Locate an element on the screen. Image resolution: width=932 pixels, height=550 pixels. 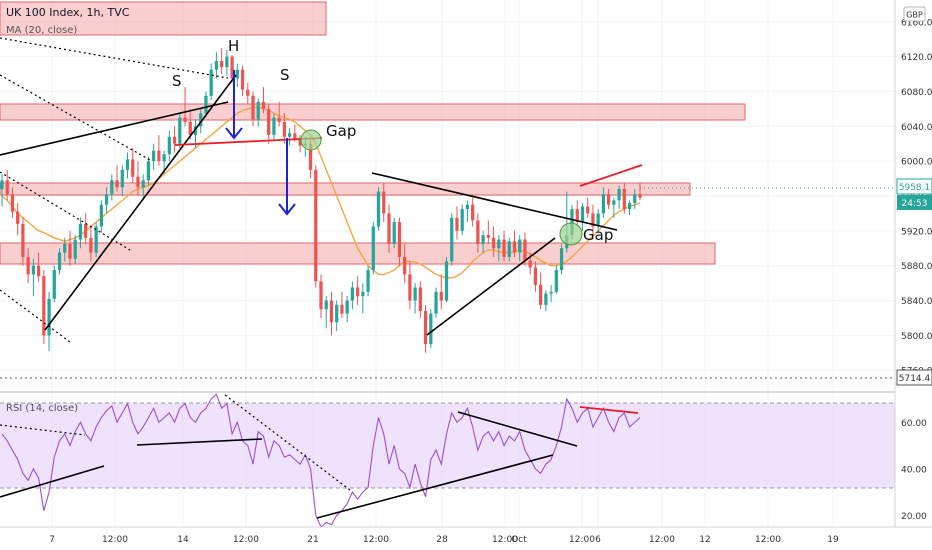
x-tick-label: Oct is located at coordinates (519, 540).